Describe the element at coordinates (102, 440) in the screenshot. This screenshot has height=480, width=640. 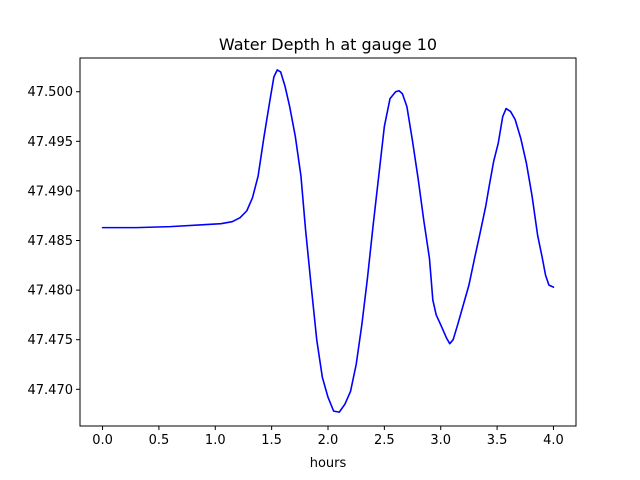
I see `x-tick-label: 0.0` at that location.